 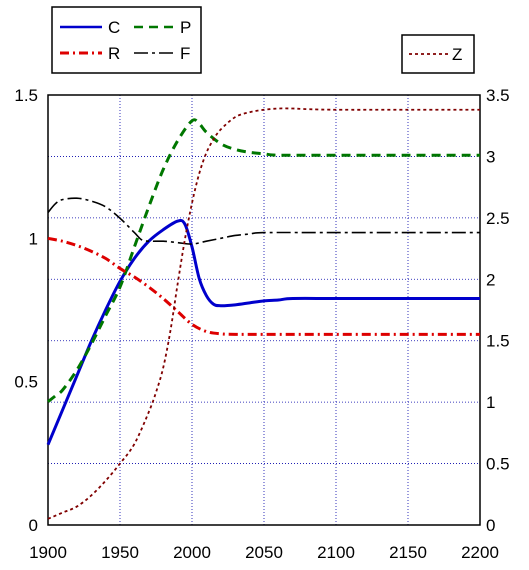 I want to click on legend-label-z: Z, so click(x=457, y=54).